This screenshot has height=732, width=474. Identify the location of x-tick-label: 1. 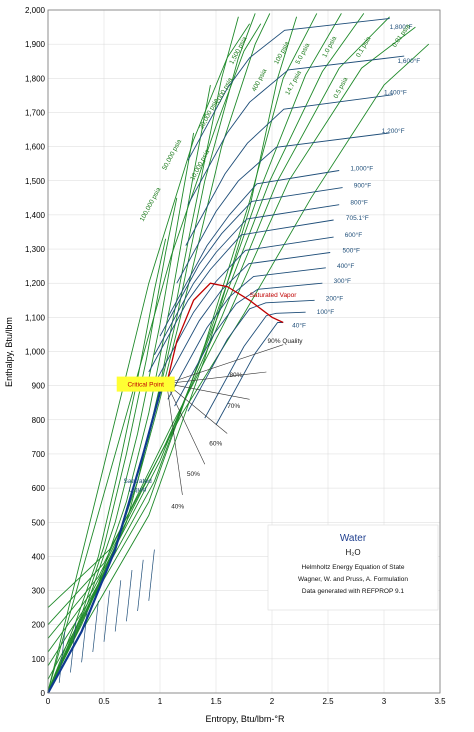
(160, 701).